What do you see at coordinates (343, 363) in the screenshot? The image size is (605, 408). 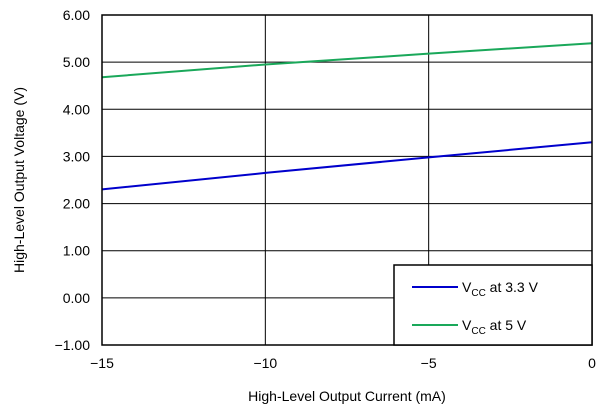 I see `x-tick-labels: −15 −10 −5 0` at bounding box center [343, 363].